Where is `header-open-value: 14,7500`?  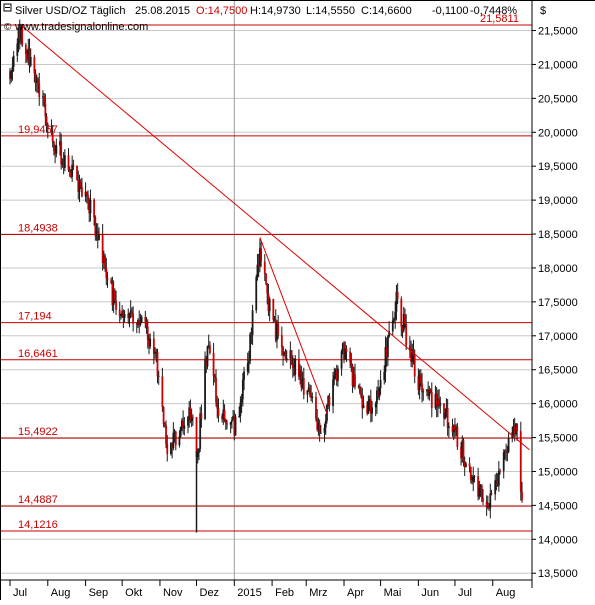 header-open-value: 14,7500 is located at coordinates (228, 11).